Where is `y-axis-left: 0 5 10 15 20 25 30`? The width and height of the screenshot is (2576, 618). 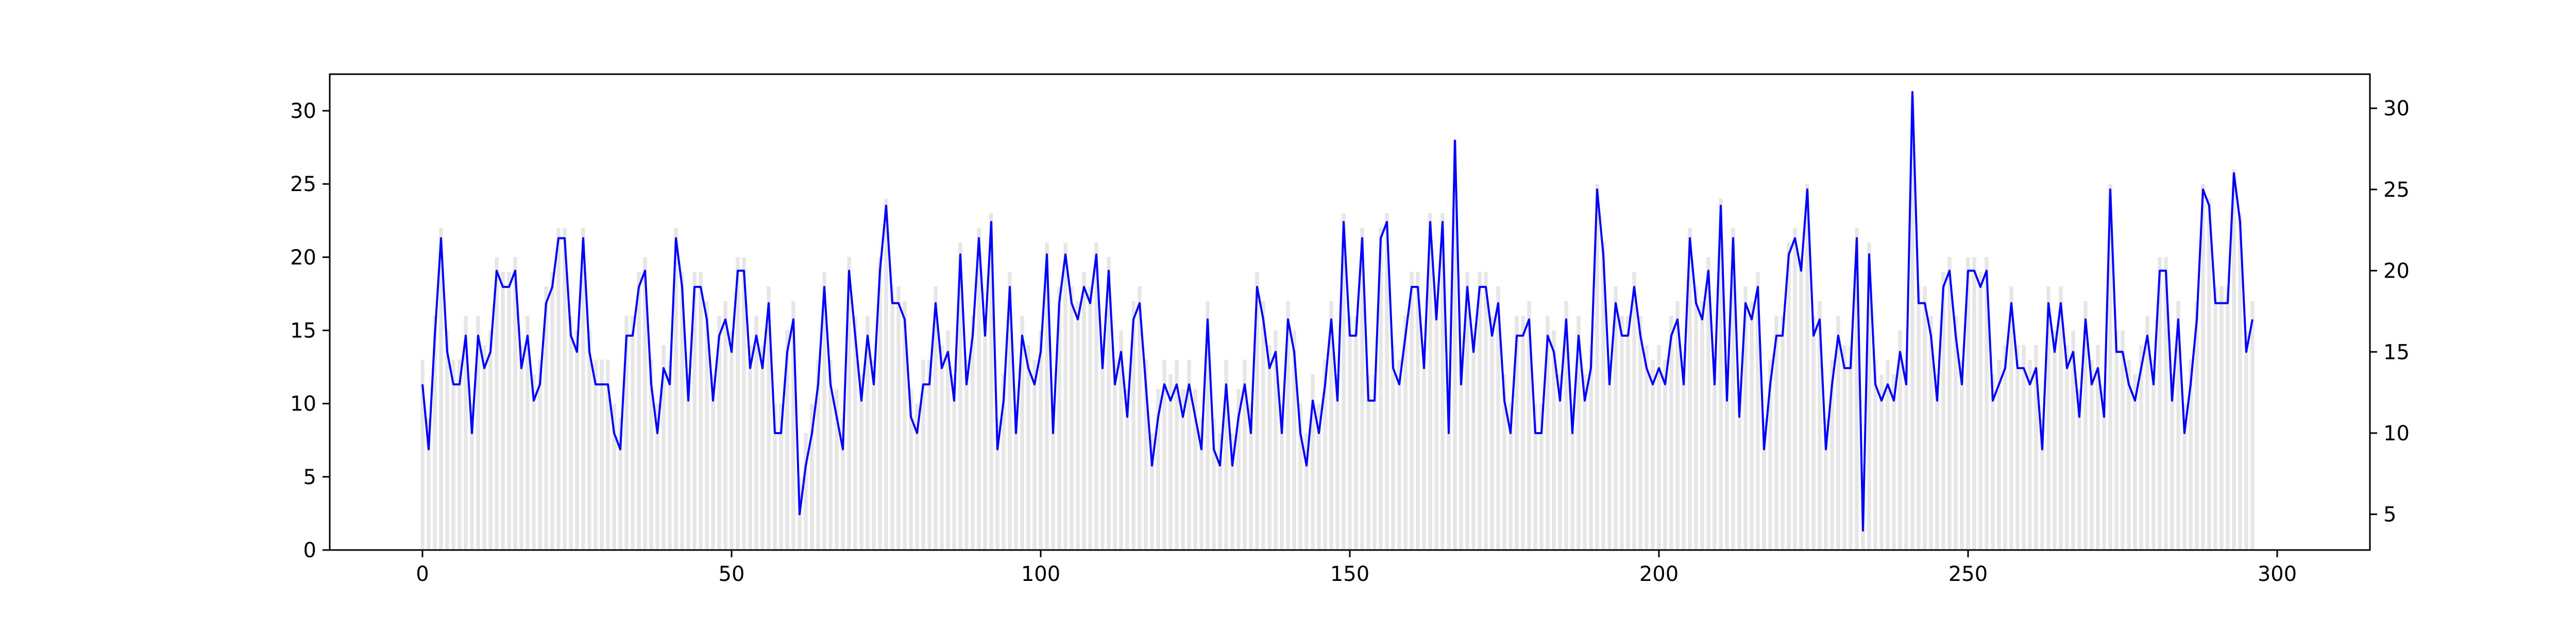 y-axis-left: 0 5 10 15 20 25 30 is located at coordinates (310, 330).